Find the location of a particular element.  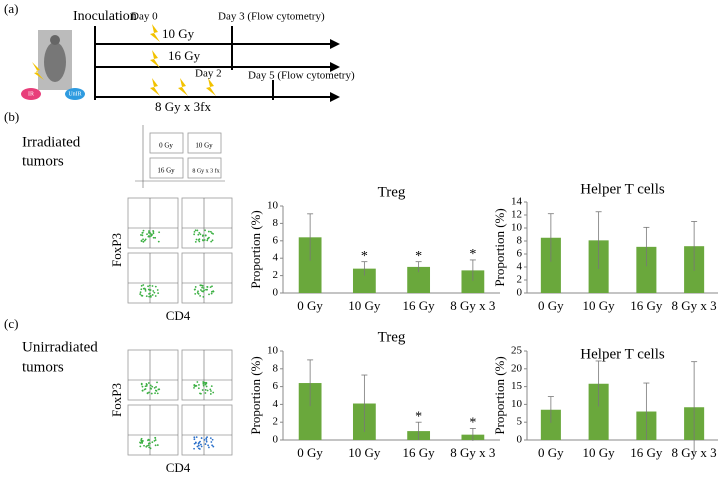

day2: Day 2 is located at coordinates (208, 74).